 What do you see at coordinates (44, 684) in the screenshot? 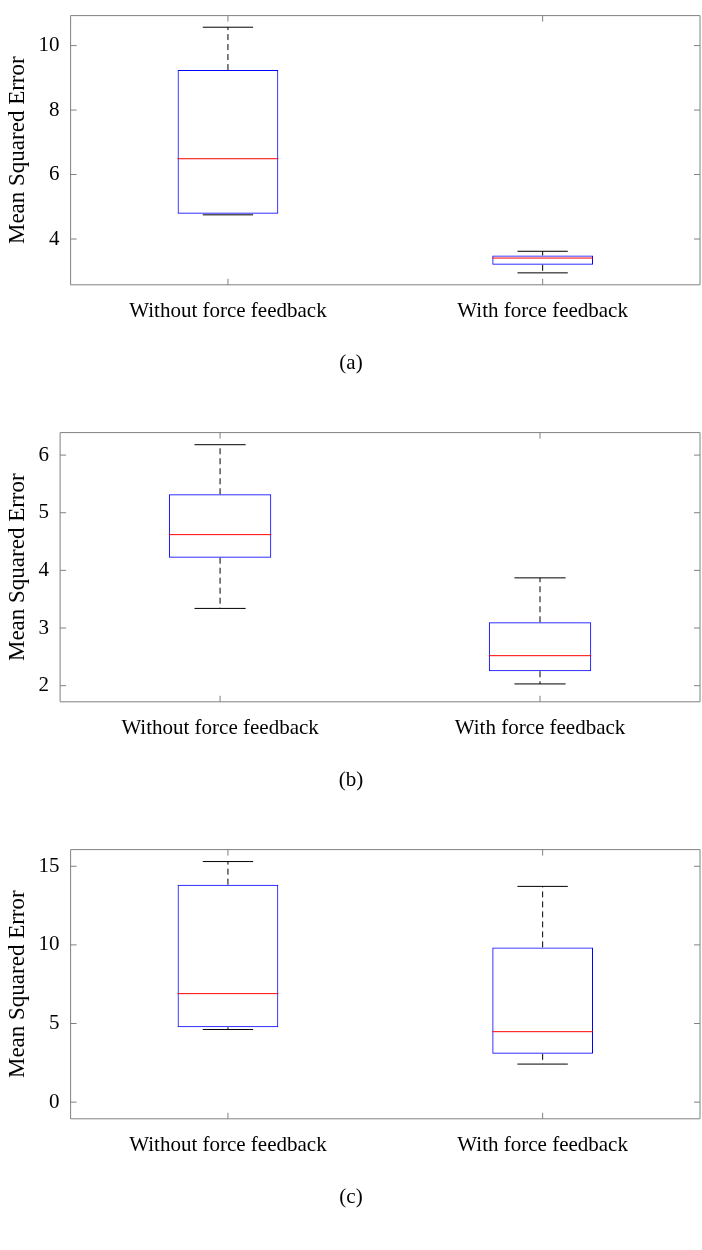
I see `y-tick-label: 2` at bounding box center [44, 684].